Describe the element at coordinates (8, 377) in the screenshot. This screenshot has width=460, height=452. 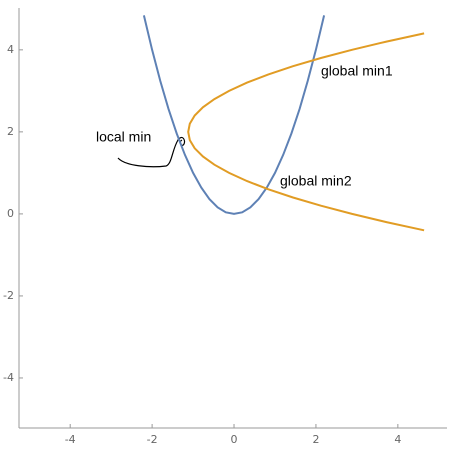
I see `y-tick-label: -4` at that location.